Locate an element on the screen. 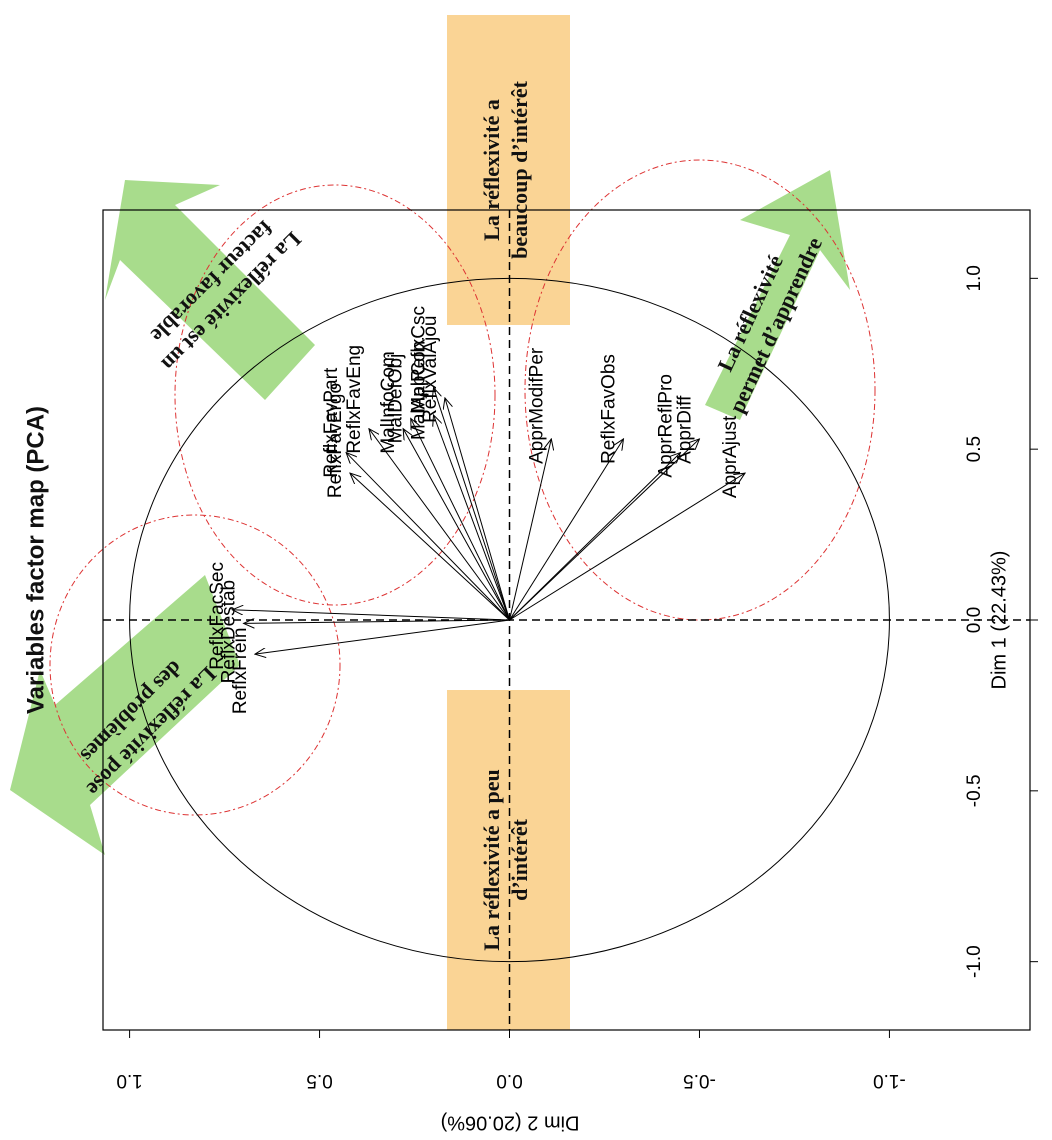 The width and height of the screenshot is (1052, 1140). x-tick-label: -0.5 is located at coordinates (974, 790).